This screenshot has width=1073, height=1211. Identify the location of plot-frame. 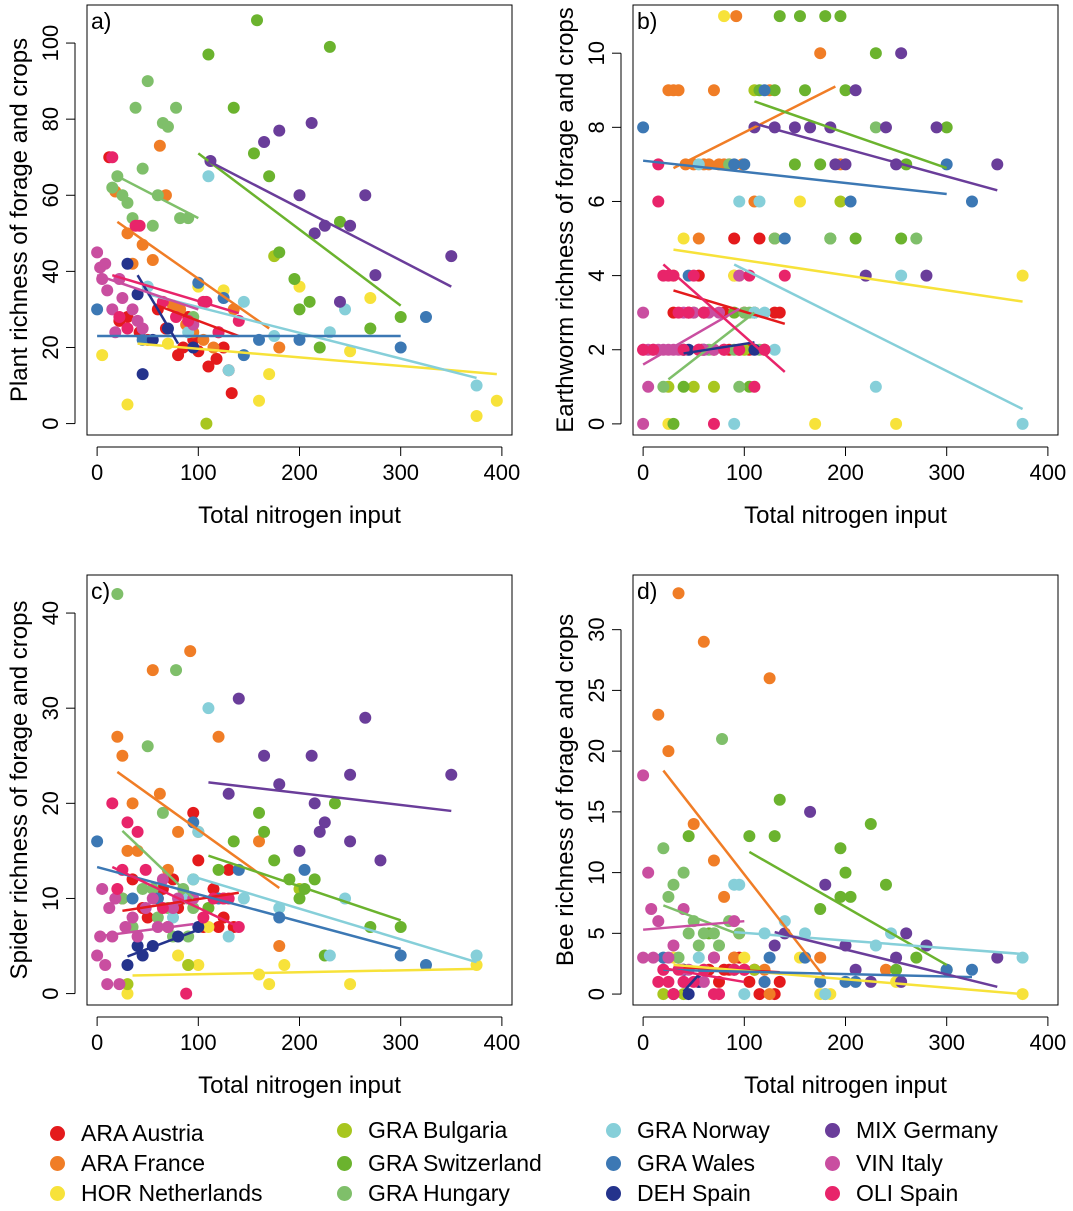
(845, 220).